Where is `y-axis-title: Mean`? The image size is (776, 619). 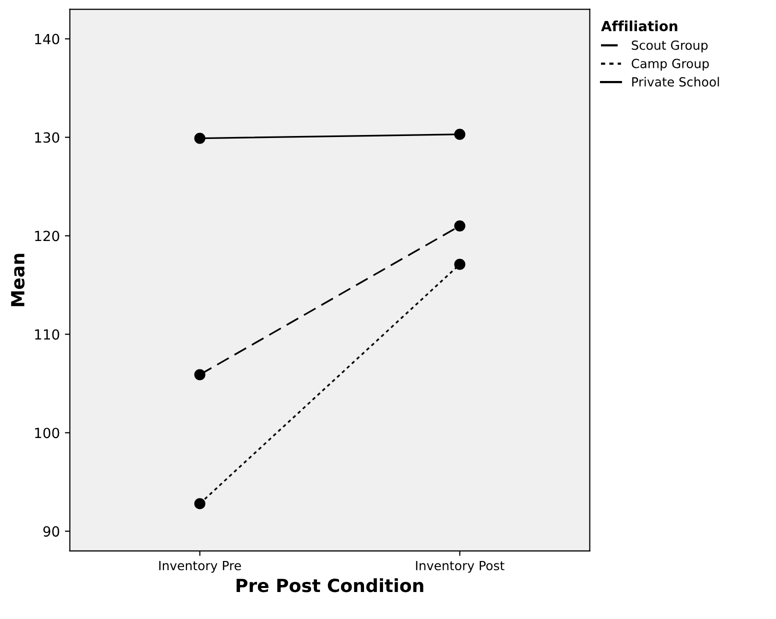
y-axis-title: Mean is located at coordinates (18, 280).